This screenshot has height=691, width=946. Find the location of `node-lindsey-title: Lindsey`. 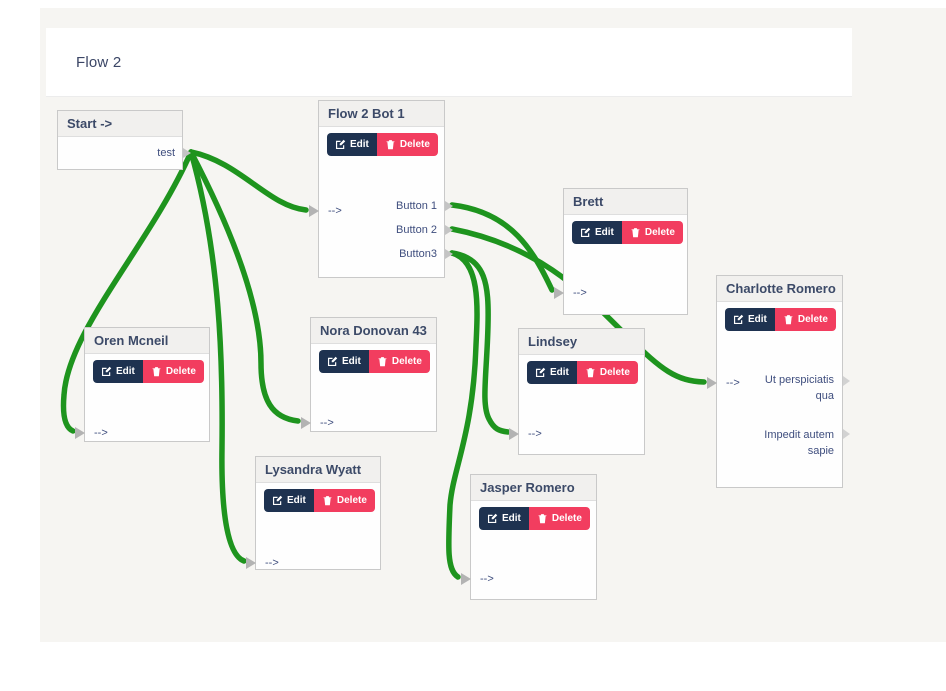

node-lindsey-title: Lindsey is located at coordinates (581, 342).